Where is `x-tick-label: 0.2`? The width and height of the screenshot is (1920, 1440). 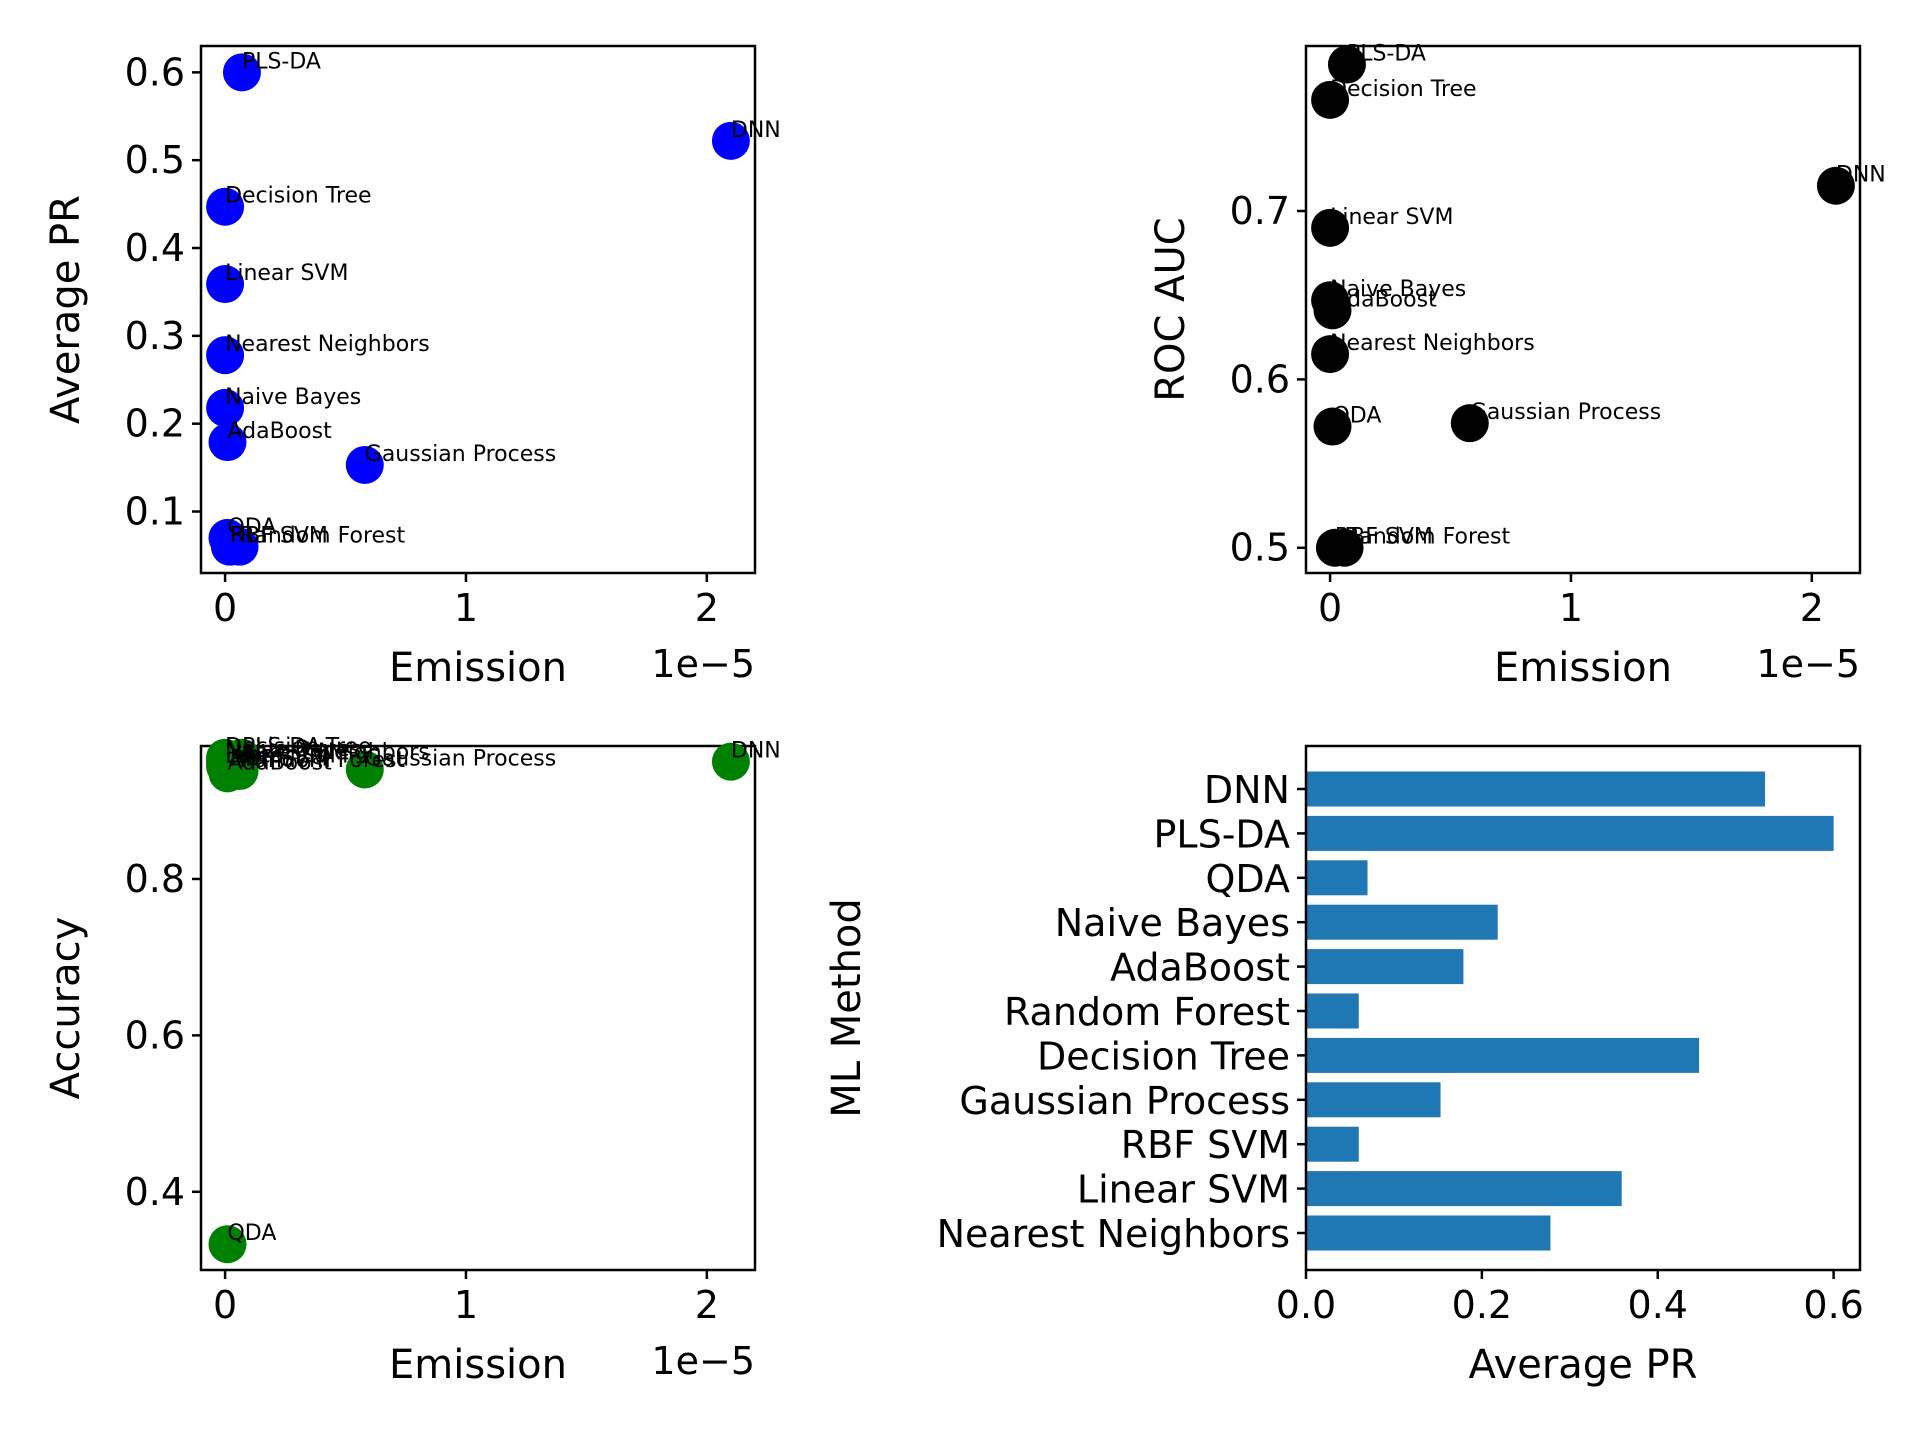 x-tick-label: 0.2 is located at coordinates (1482, 1305).